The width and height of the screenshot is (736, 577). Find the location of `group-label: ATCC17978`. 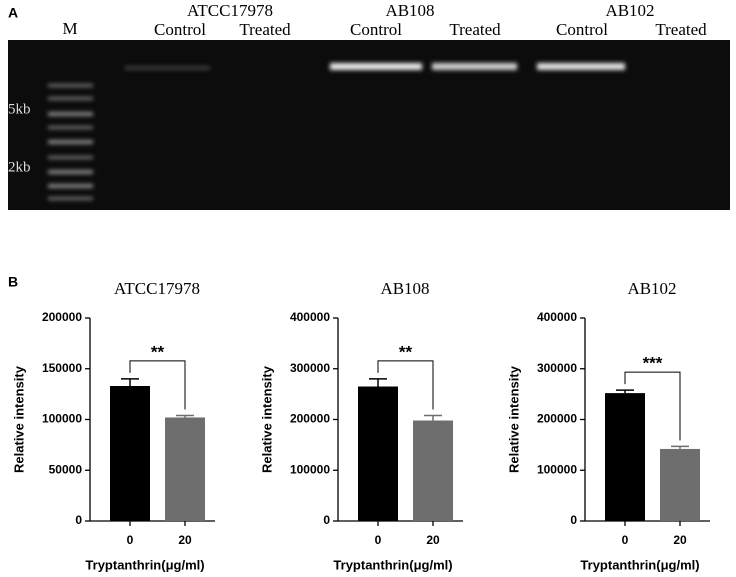

group-label: ATCC17978 is located at coordinates (230, 10).